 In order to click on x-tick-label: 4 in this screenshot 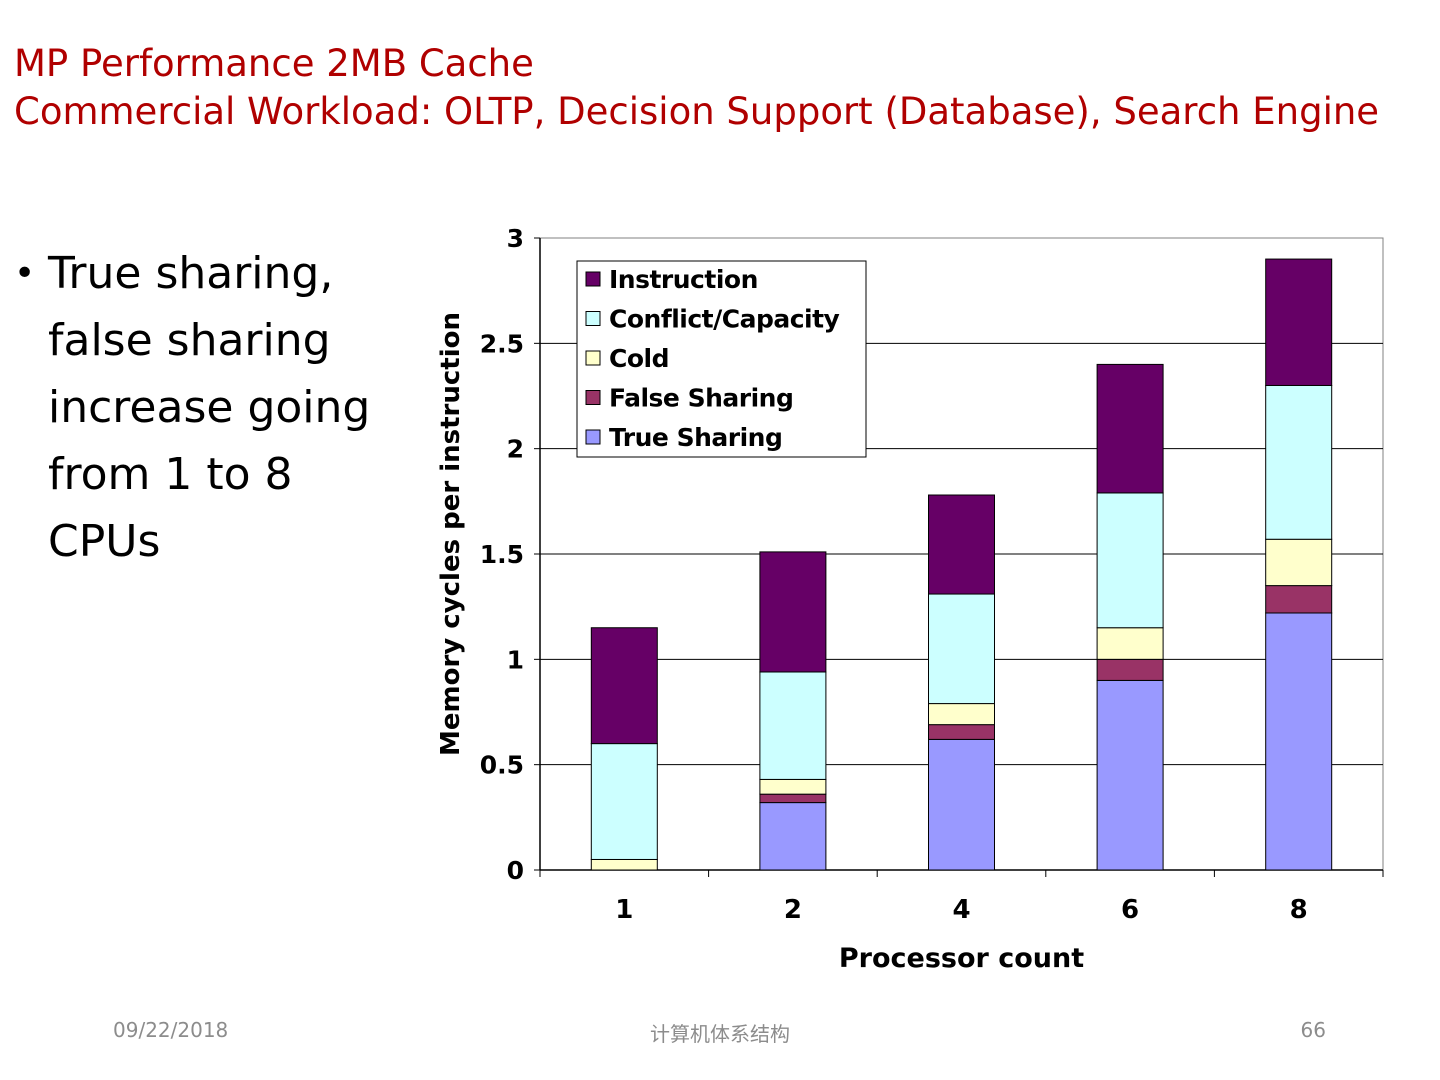, I will do `click(961, 910)`.